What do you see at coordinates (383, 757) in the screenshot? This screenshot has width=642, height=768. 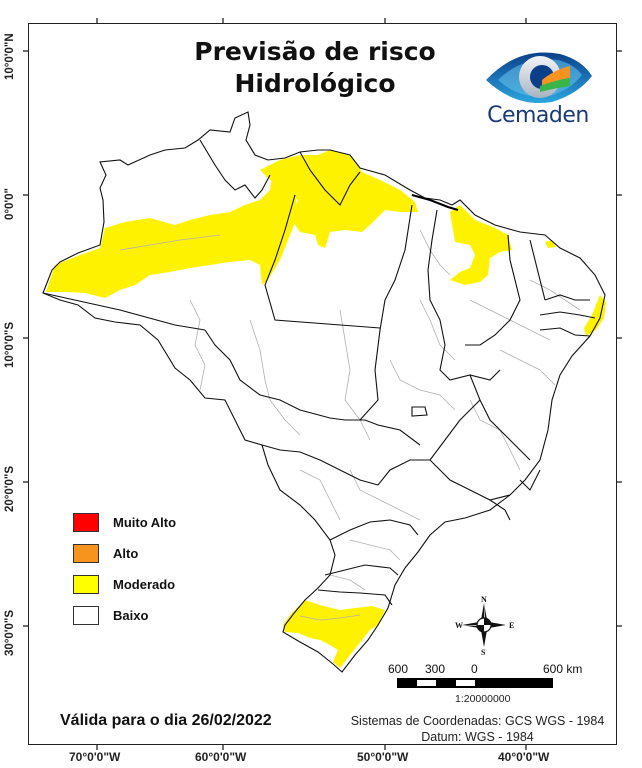 I see `lon-tick-50w: 50°0'0"W` at bounding box center [383, 757].